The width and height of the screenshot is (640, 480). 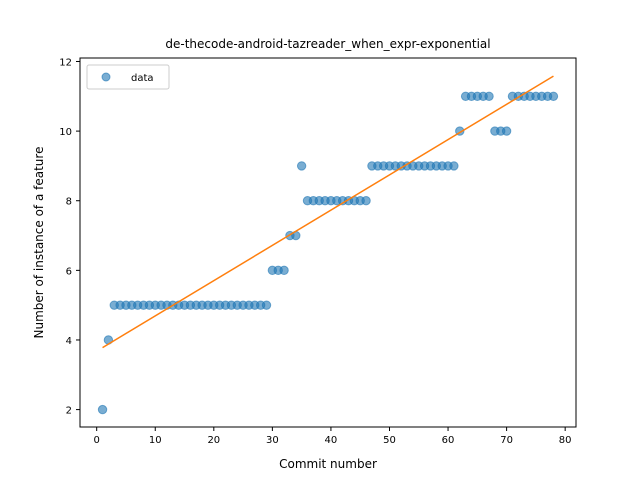 What do you see at coordinates (213, 440) in the screenshot?
I see `x-tick-label: 20` at bounding box center [213, 440].